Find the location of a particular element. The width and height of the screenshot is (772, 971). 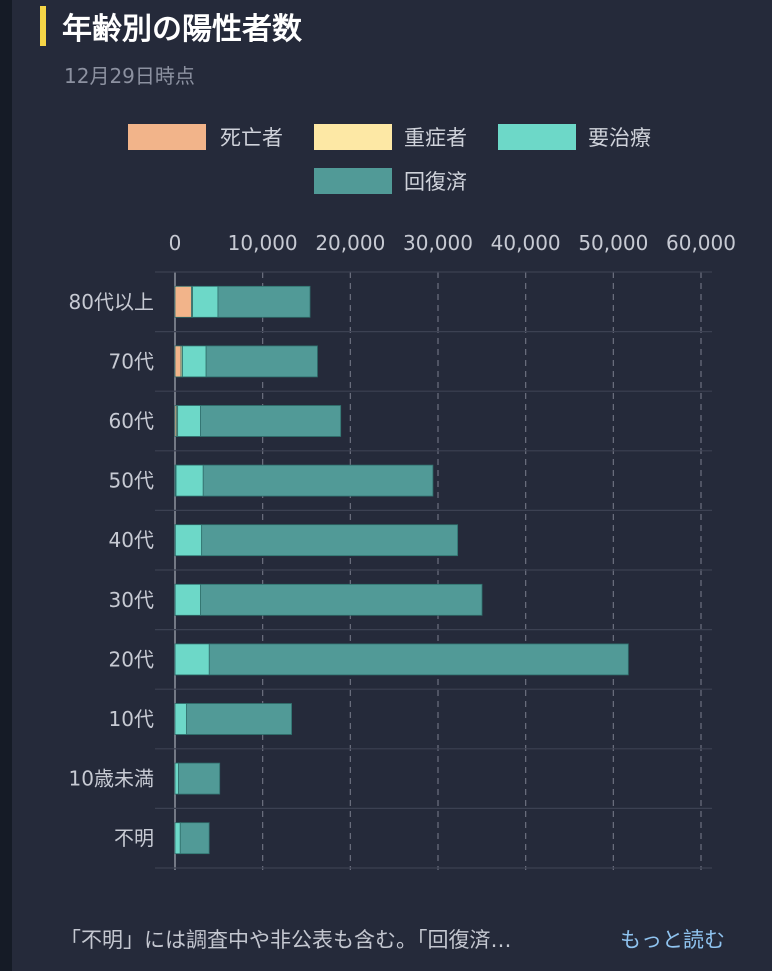

category-label: 50代 is located at coordinates (131, 481).